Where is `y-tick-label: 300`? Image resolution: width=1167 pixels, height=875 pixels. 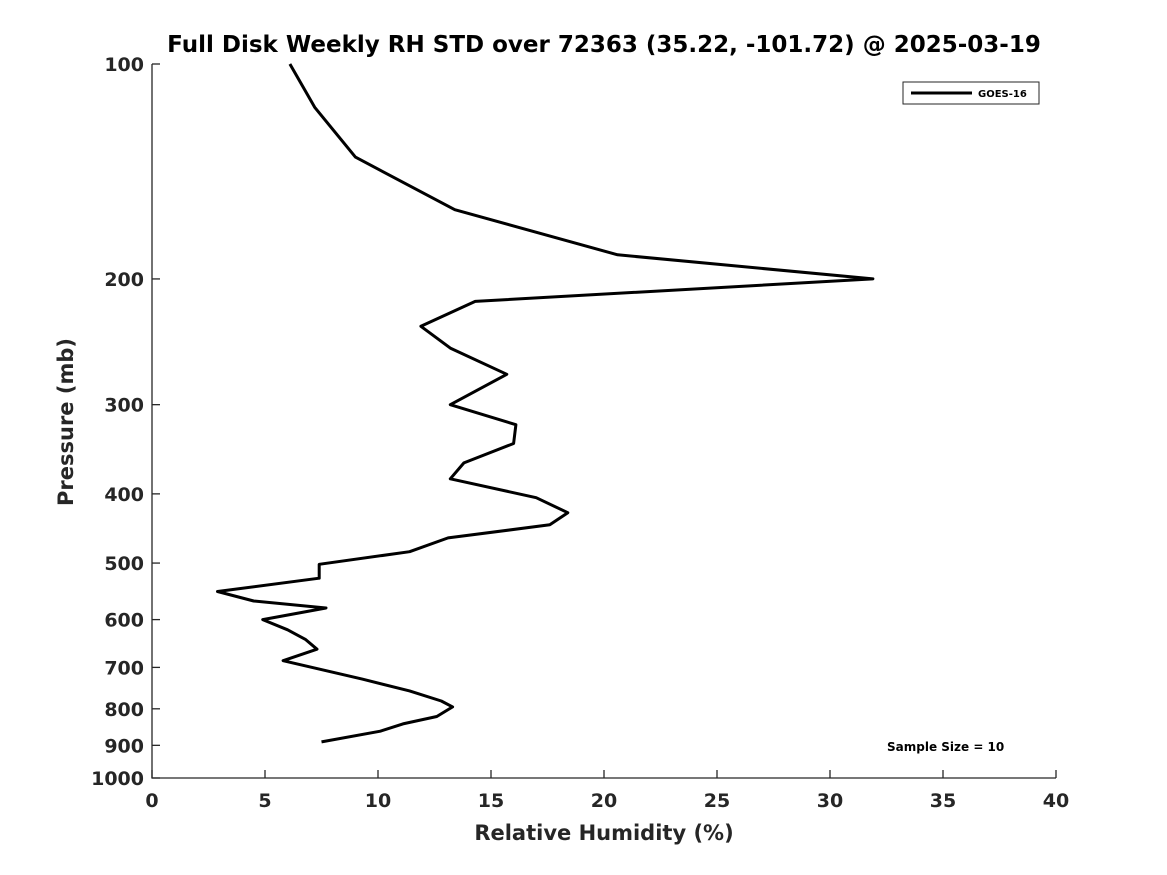
y-tick-label: 300 is located at coordinates (124, 406).